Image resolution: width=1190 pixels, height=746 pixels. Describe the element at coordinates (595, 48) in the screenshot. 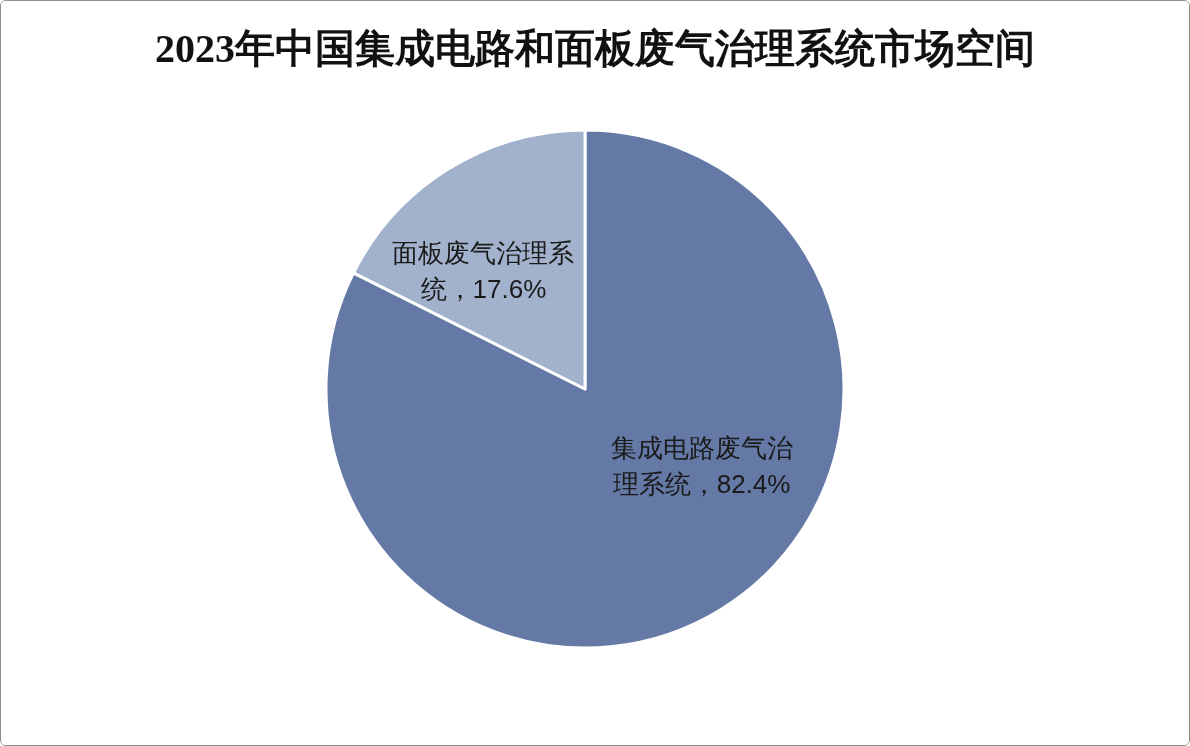

I see `chart-title: 2023年中国集成电路和面板废气治理系统市场空间` at that location.